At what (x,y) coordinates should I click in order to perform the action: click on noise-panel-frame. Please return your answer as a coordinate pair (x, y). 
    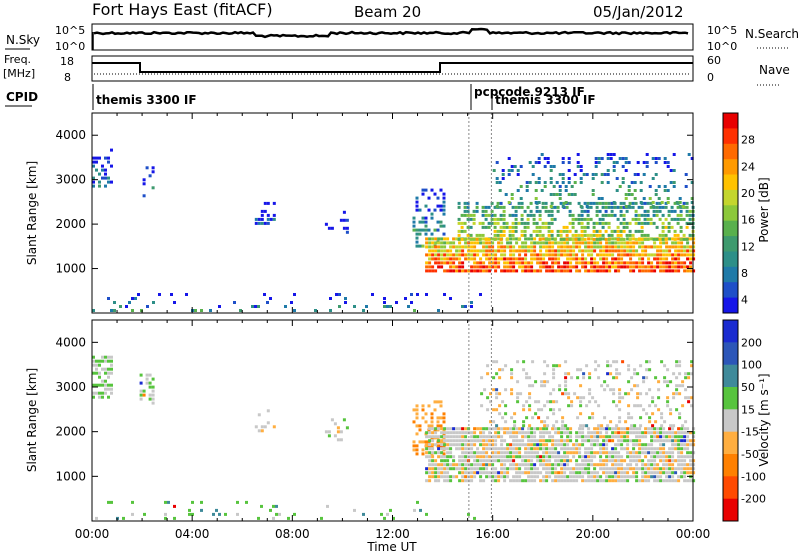
    Looking at the image, I should click on (392, 37).